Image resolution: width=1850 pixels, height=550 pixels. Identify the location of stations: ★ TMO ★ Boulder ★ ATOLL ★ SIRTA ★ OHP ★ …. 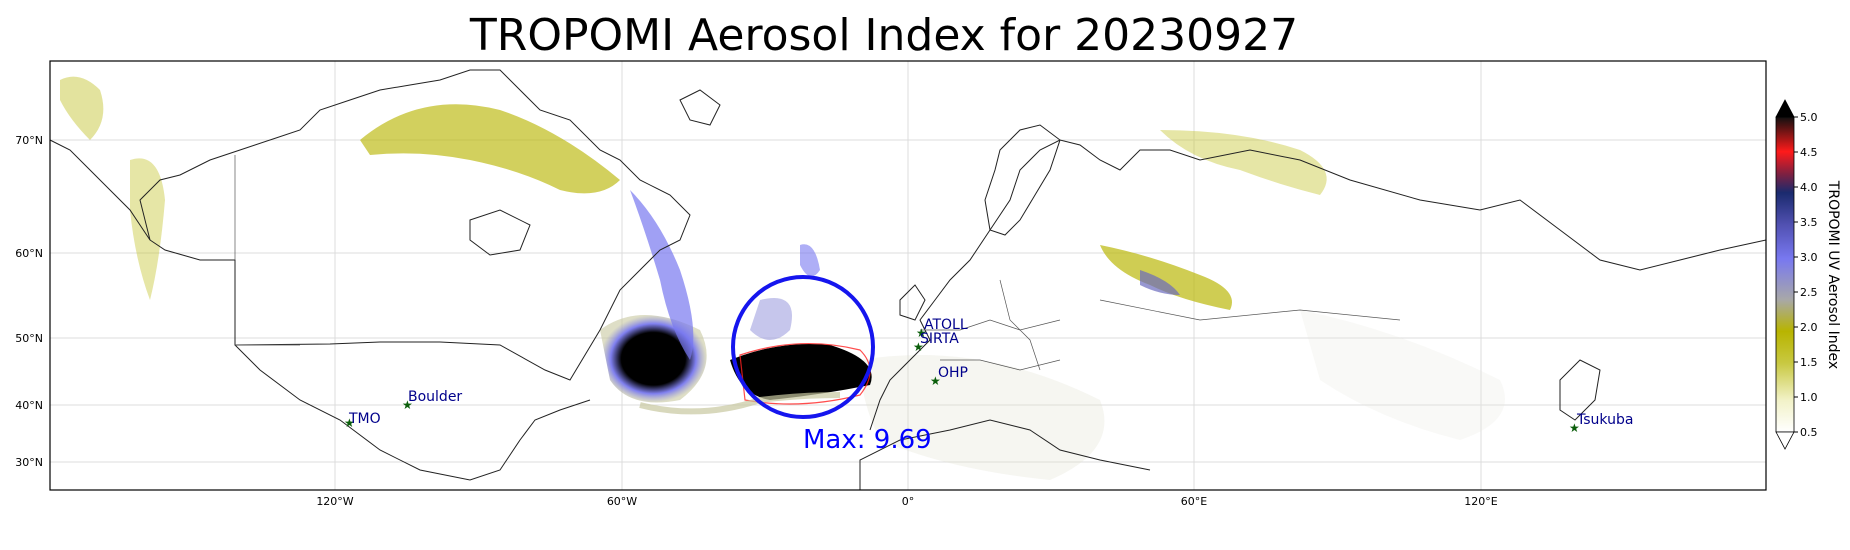
(988, 376).